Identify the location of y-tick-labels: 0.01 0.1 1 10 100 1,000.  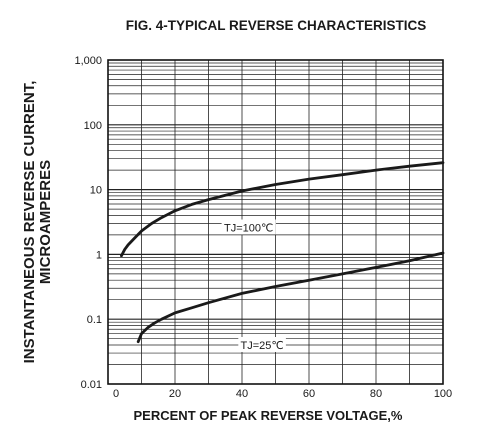
(88, 223).